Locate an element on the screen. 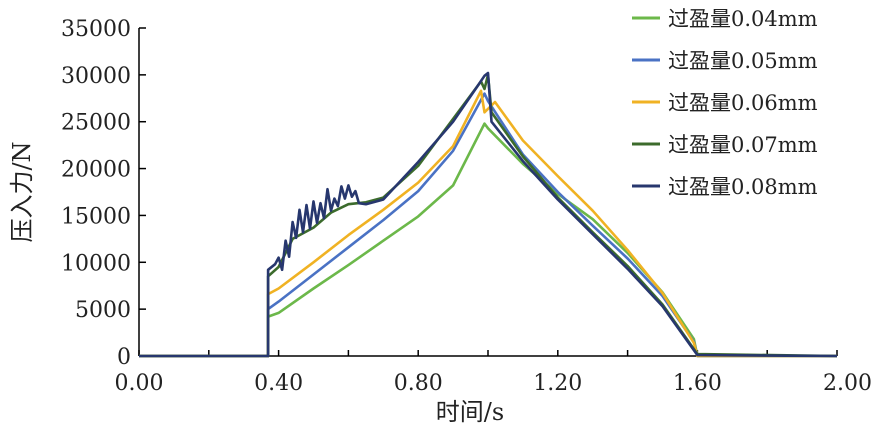 This screenshot has width=874, height=434. x-tick-label: 1.20 is located at coordinates (557, 383).